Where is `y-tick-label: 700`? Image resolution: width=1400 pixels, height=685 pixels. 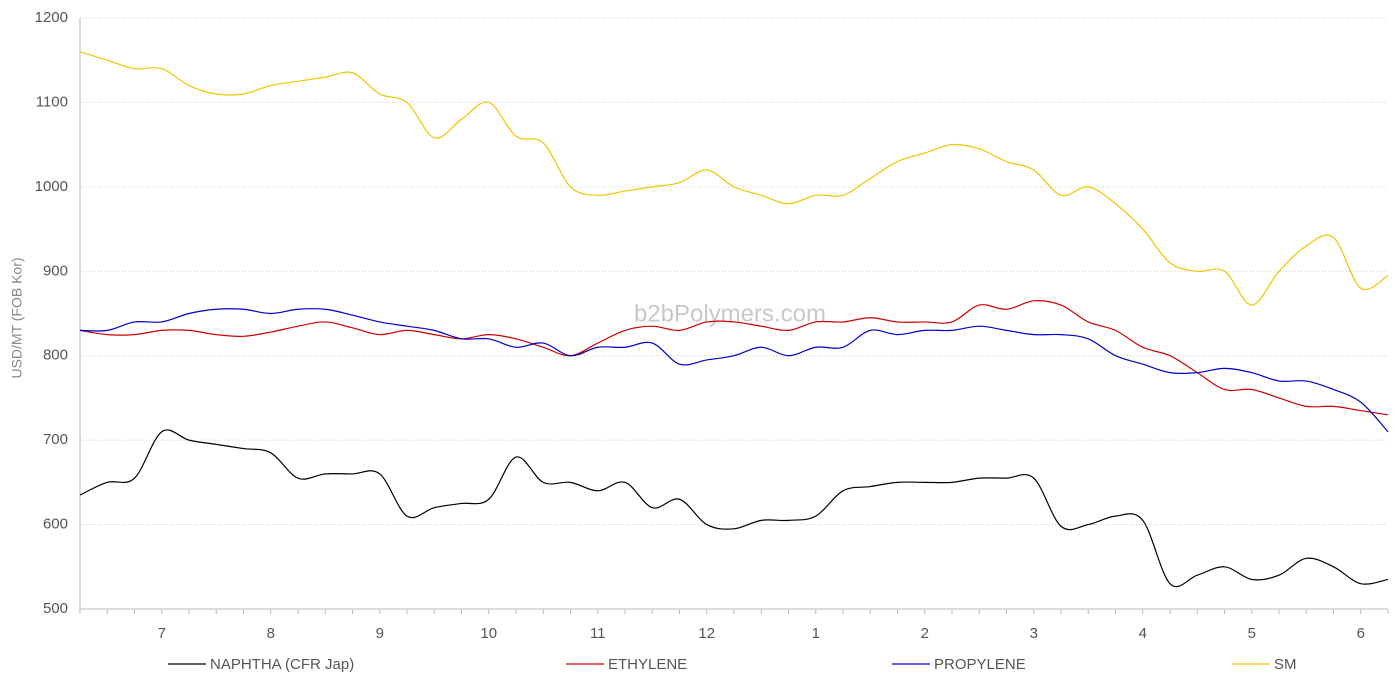 y-tick-label: 700 is located at coordinates (55, 439).